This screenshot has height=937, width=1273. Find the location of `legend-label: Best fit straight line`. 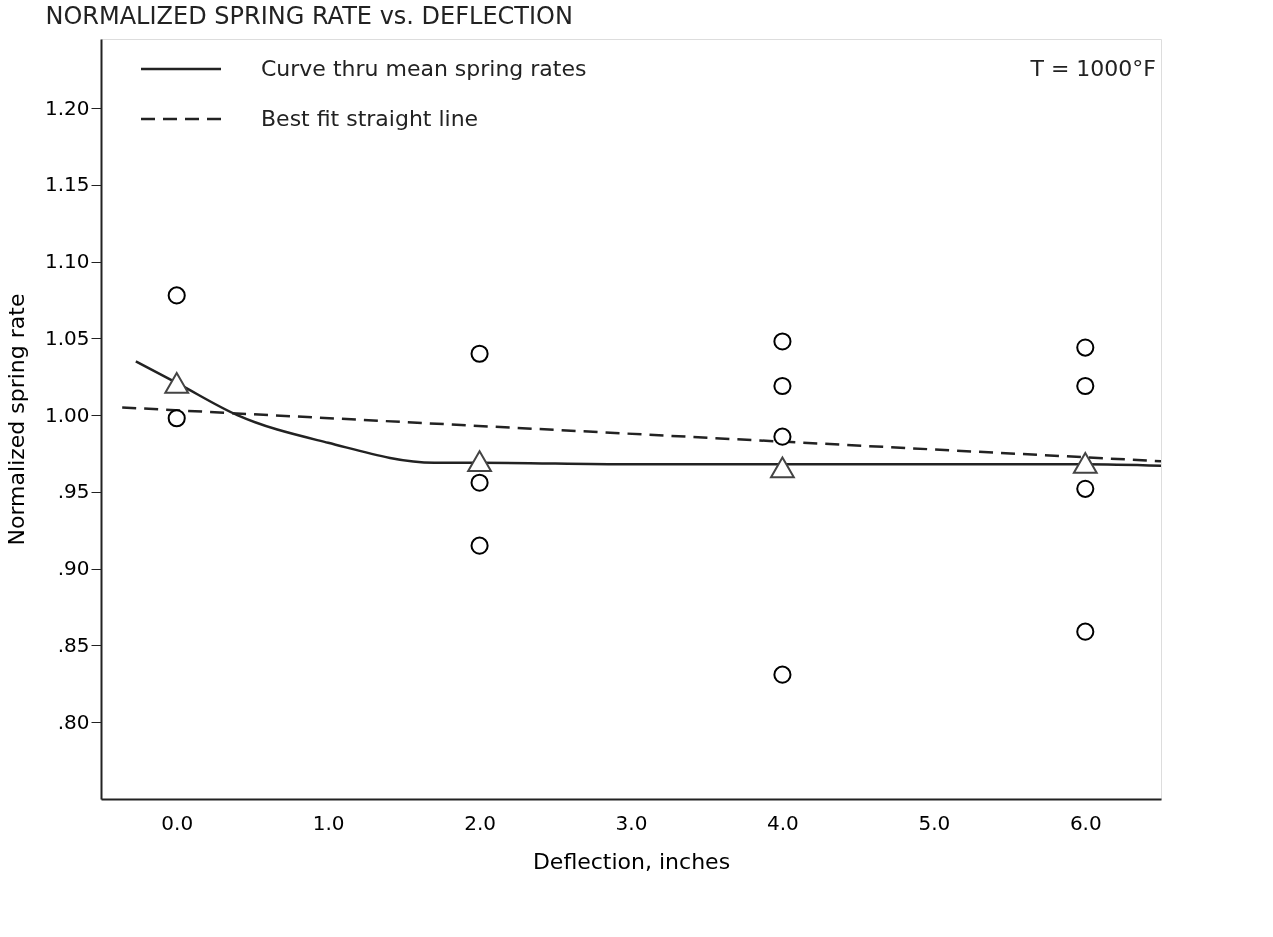

legend-label: Best fit straight line is located at coordinates (370, 118).